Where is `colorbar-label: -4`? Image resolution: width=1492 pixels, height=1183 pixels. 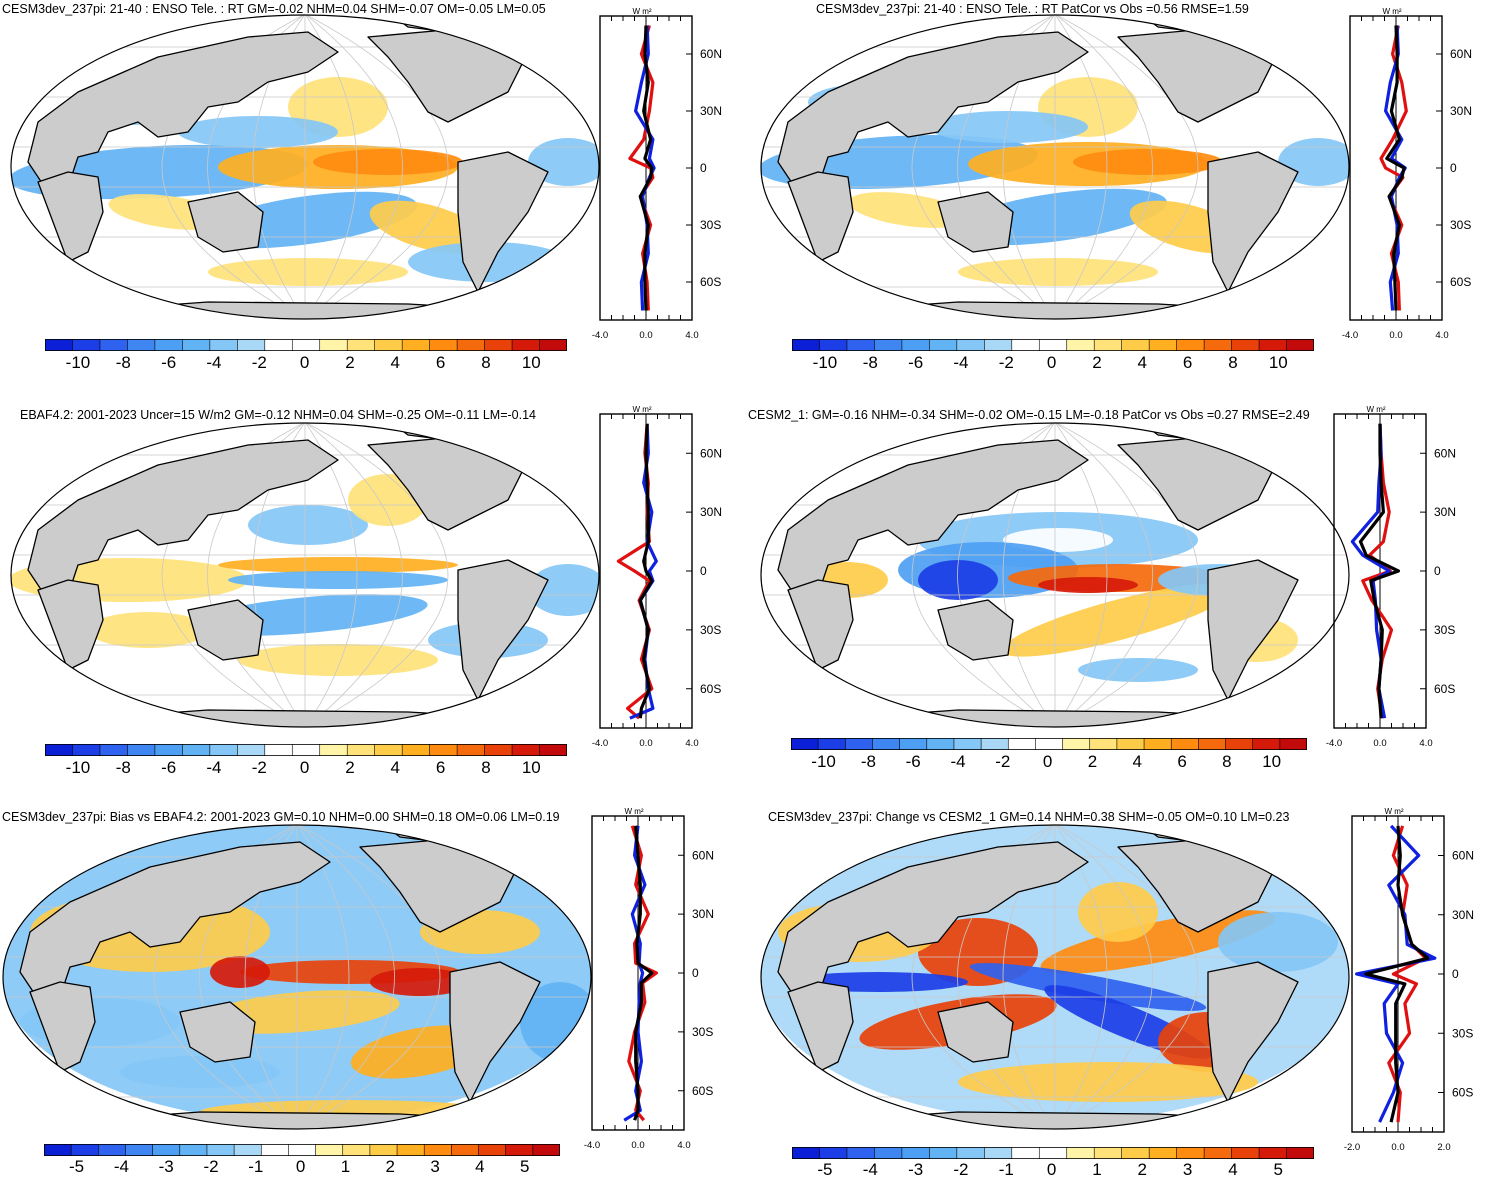 colorbar-label: -4 is located at coordinates (961, 362).